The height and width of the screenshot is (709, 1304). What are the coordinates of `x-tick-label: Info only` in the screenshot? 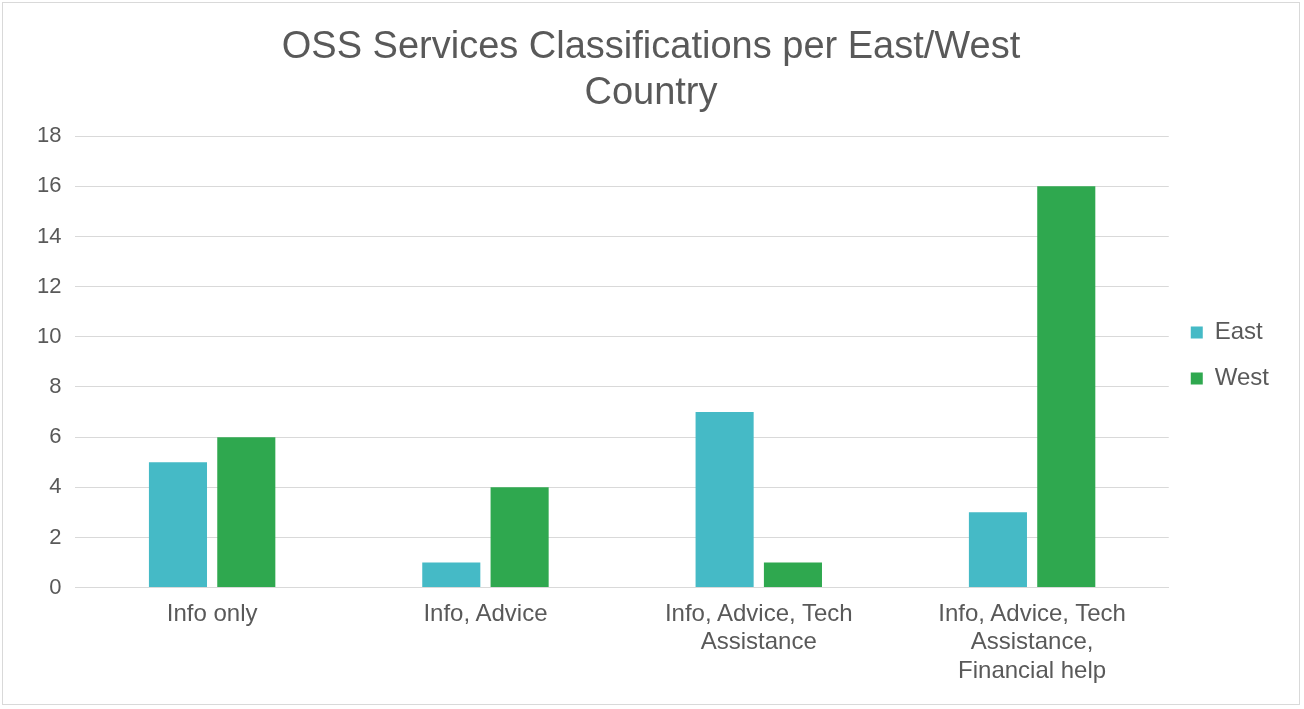 It's located at (212, 612).